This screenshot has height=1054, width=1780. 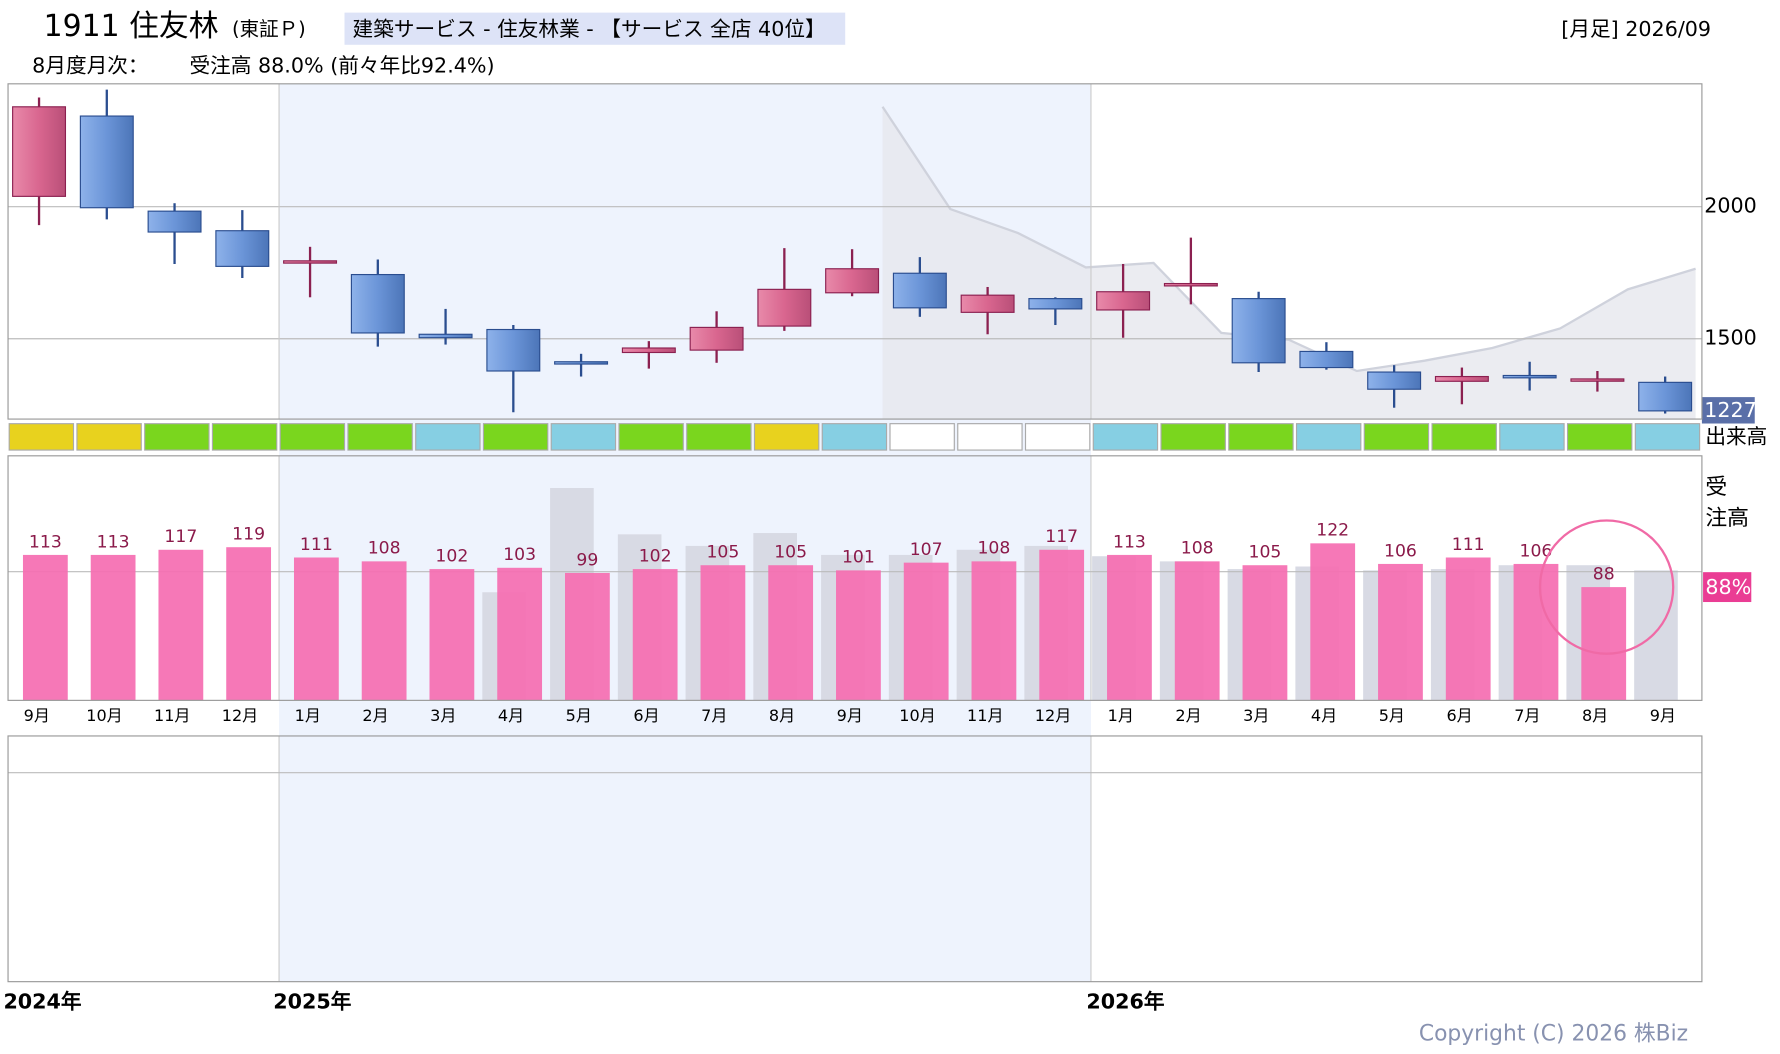 What do you see at coordinates (1656, 635) in the screenshot?
I see `prev-bar` at bounding box center [1656, 635].